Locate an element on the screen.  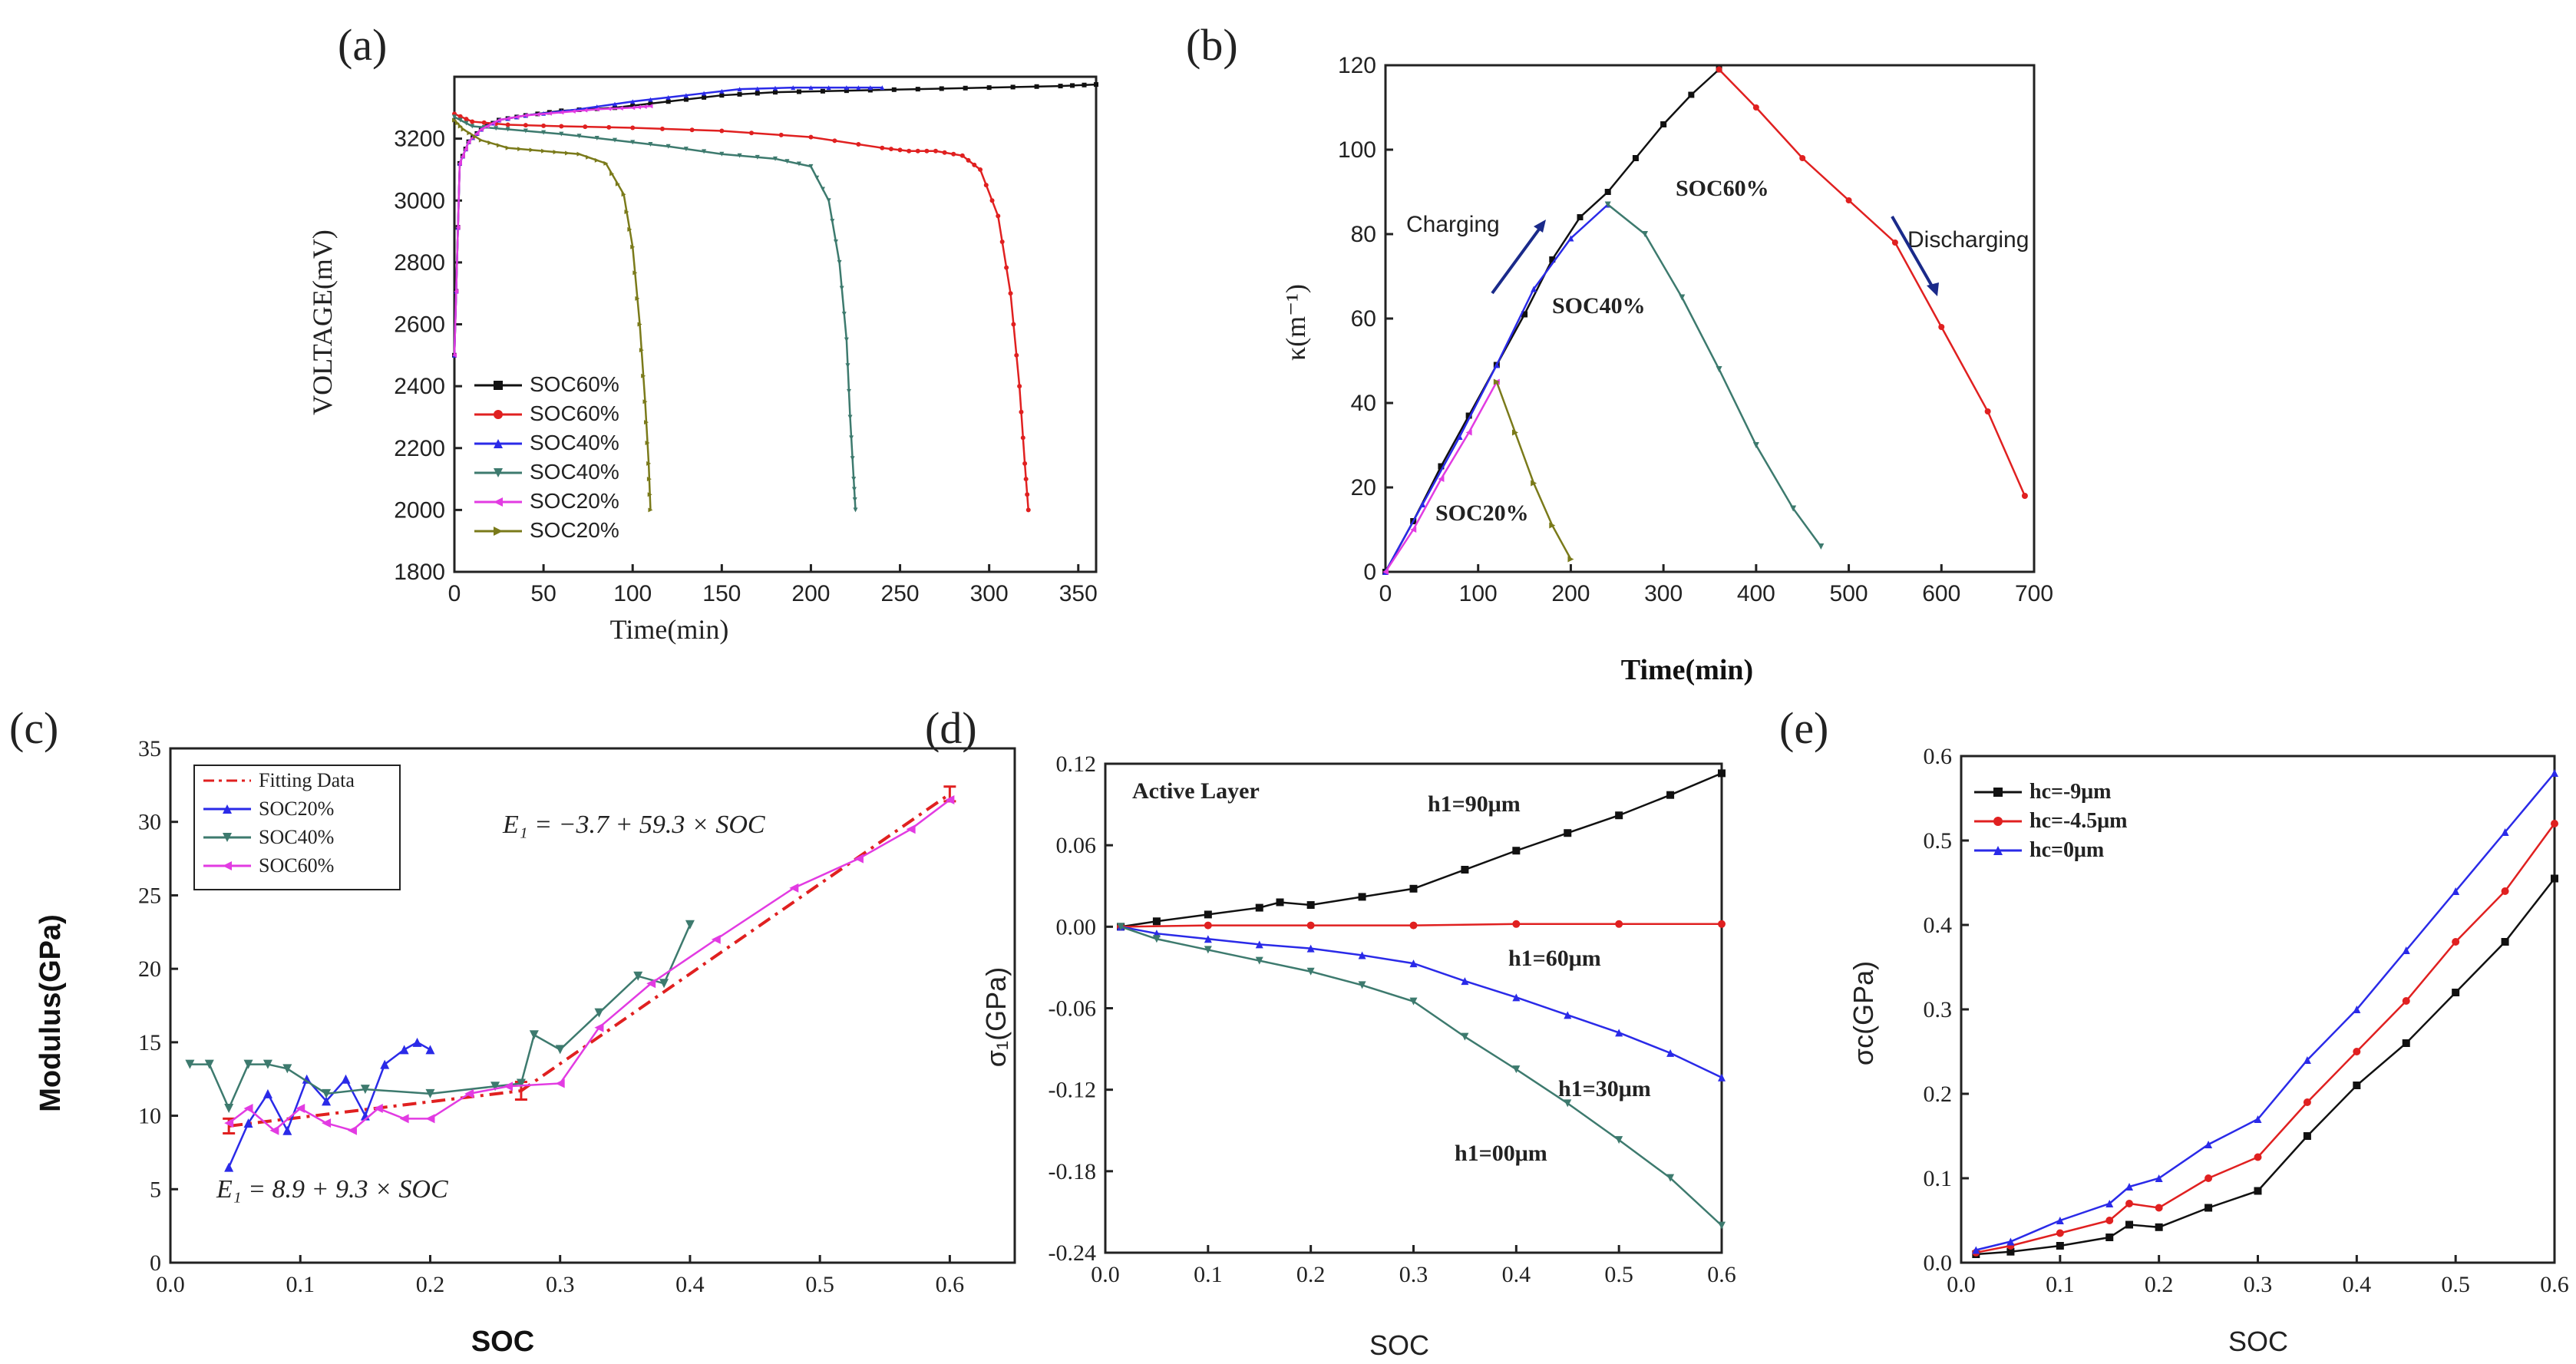
chart-d-xtick-label: 0.0 is located at coordinates (1105, 1274).